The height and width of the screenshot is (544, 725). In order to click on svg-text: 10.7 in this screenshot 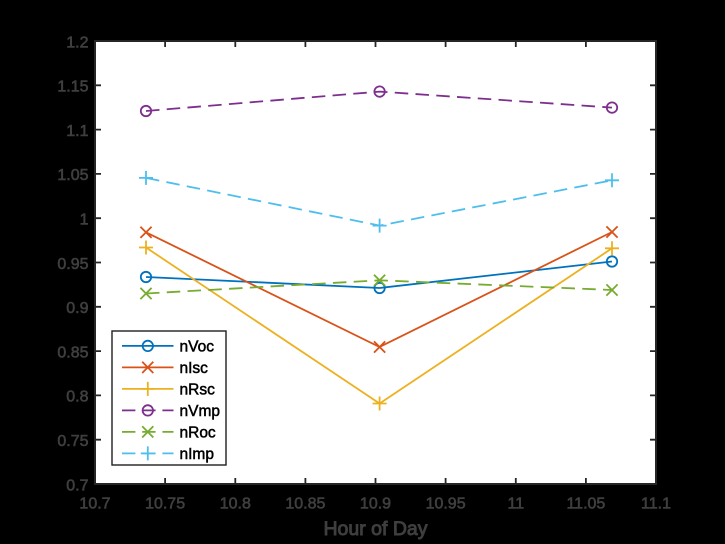, I will do `click(94, 504)`.